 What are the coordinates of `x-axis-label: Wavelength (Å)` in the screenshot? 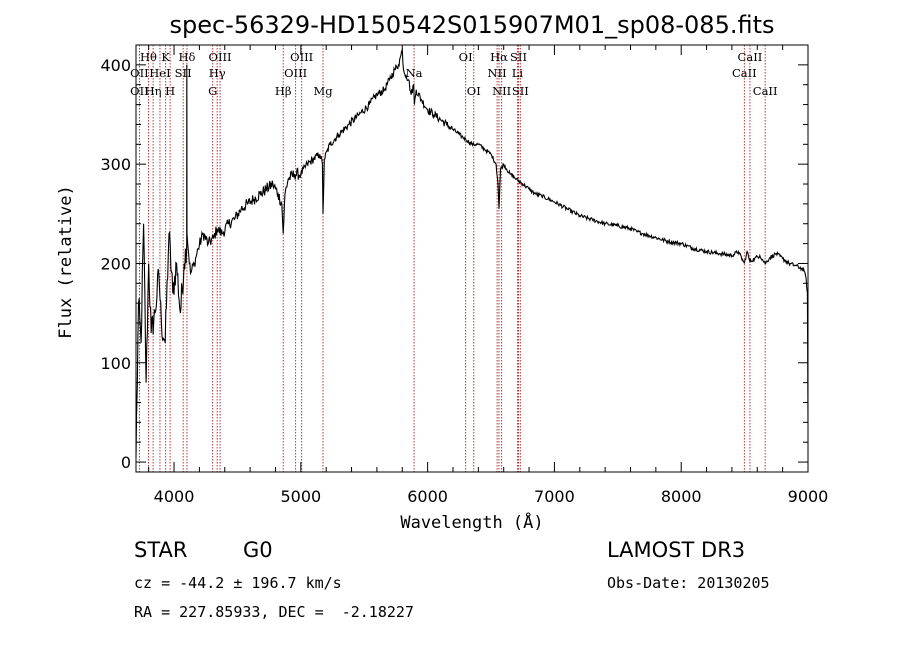 It's located at (471, 522).